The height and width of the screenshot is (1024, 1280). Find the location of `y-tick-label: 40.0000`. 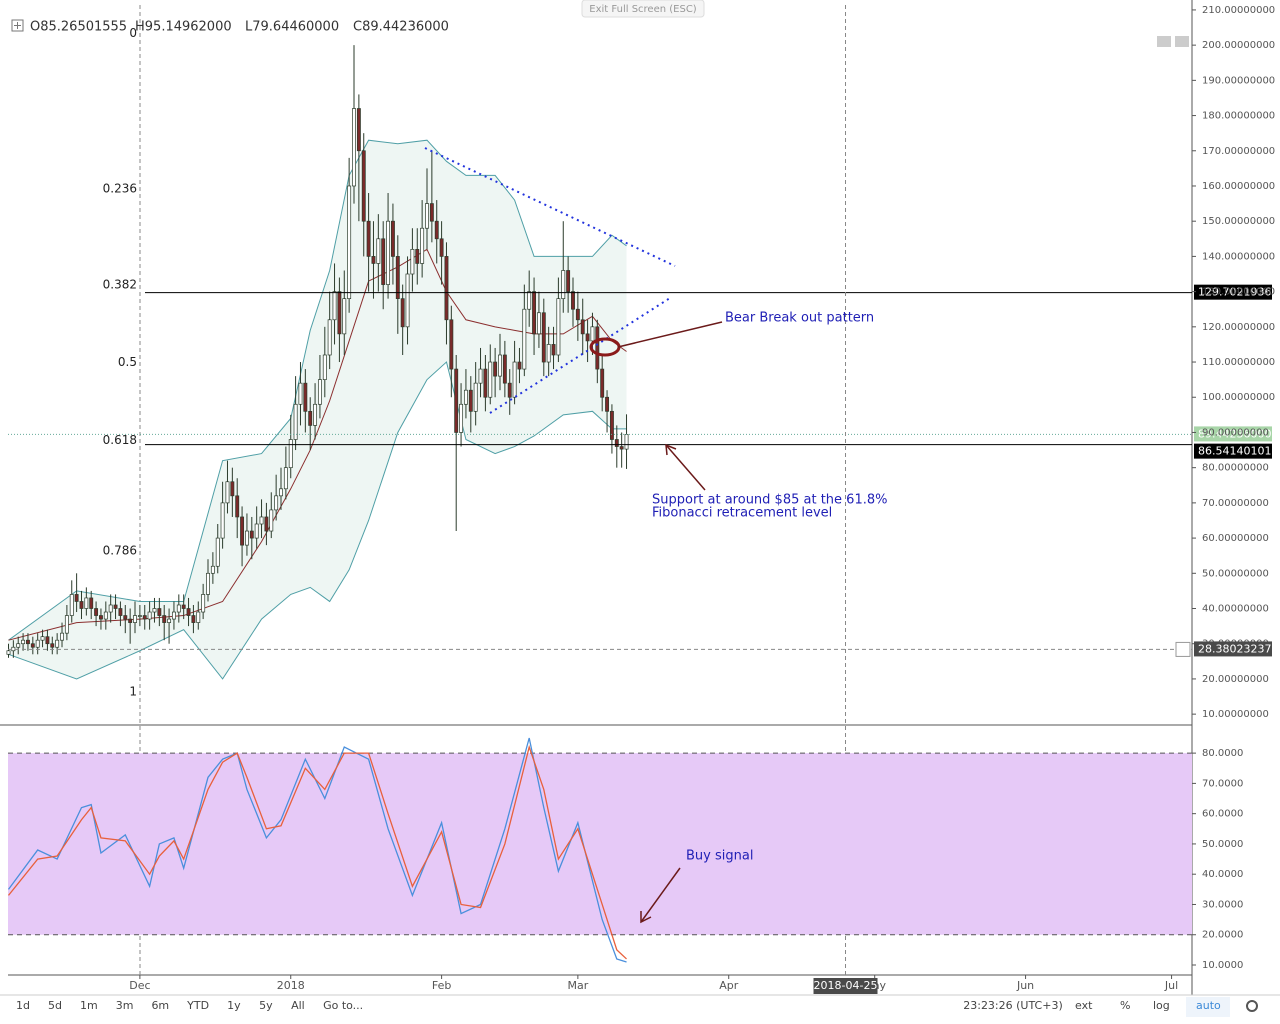

y-tick-label: 40.0000 is located at coordinates (1222, 874).